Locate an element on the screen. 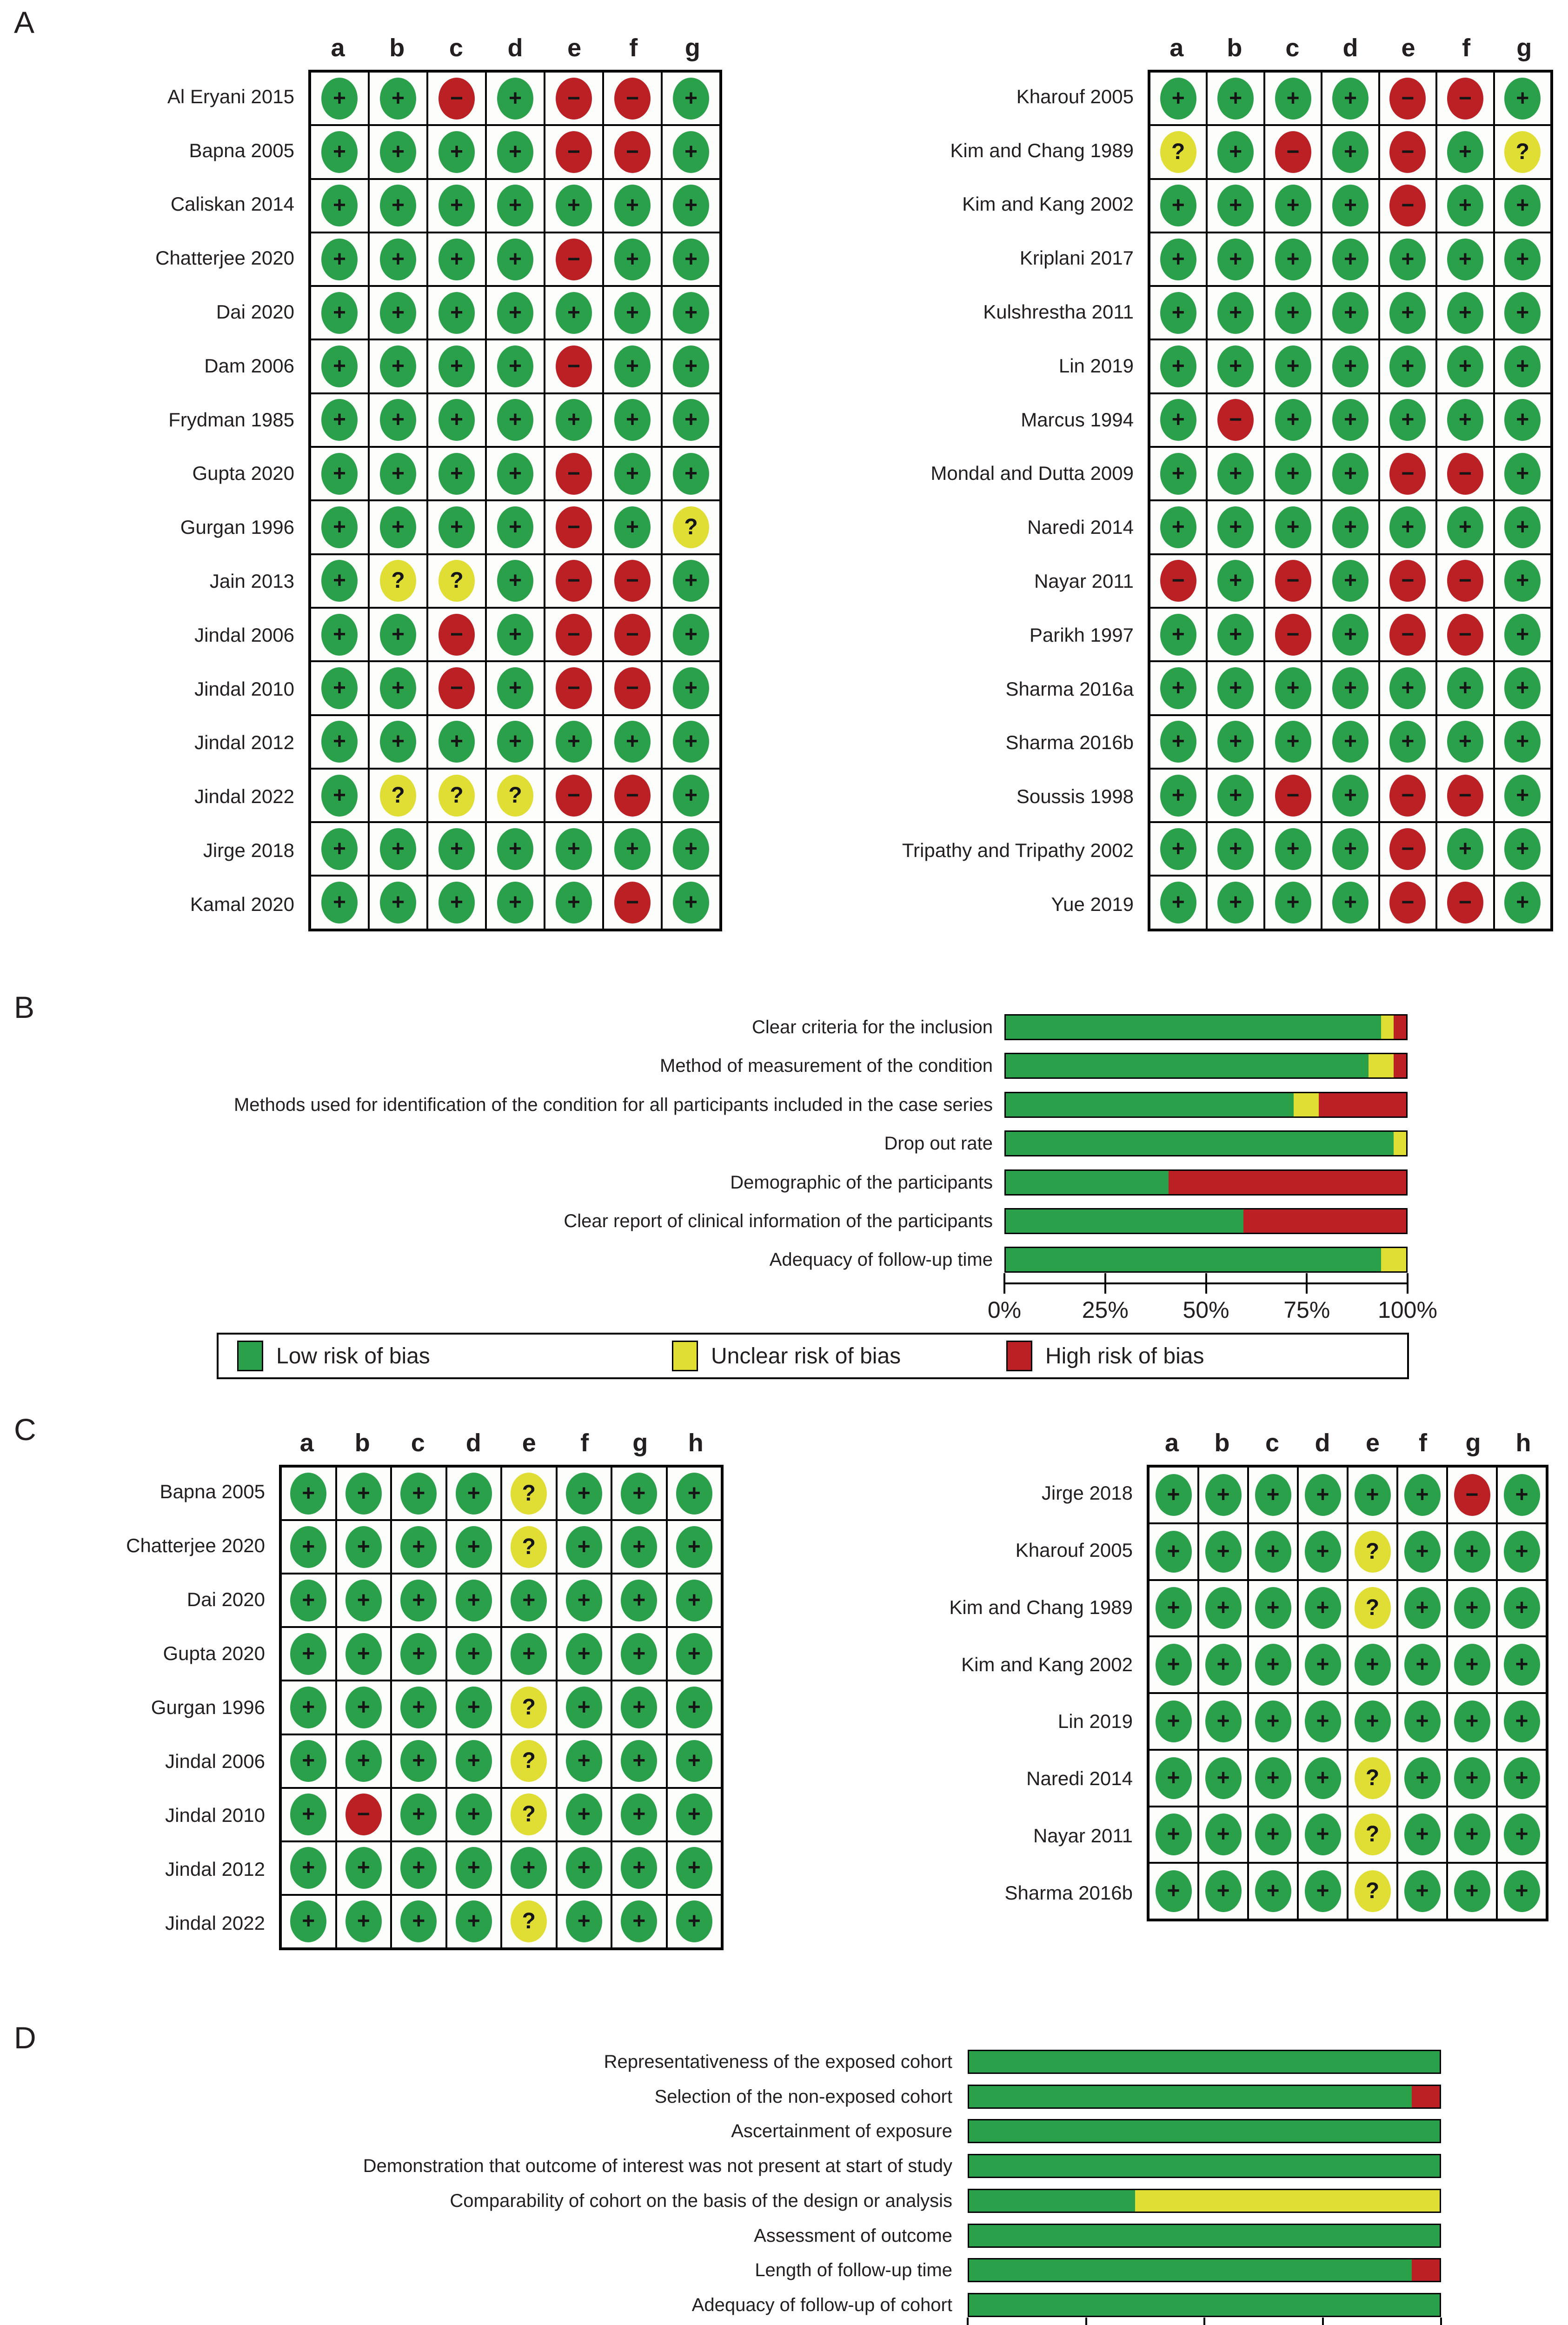 This screenshot has width=1568, height=2325. legend-entry-unclear: Unclear risk of bias is located at coordinates (786, 1356).